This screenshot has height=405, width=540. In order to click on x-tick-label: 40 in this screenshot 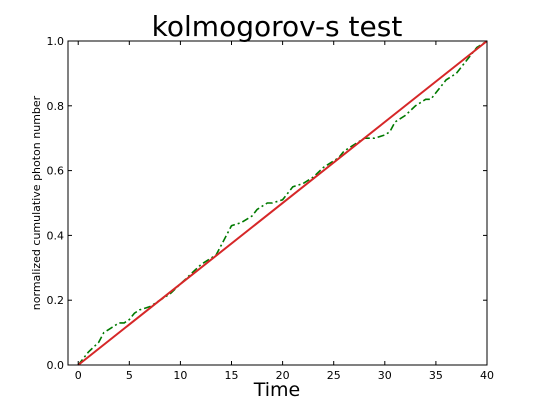, I will do `click(487, 375)`.